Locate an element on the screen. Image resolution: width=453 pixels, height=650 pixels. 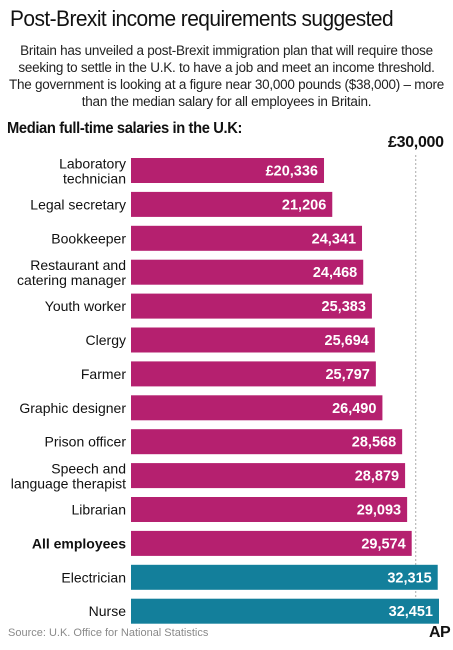
value-label: 25,797 is located at coordinates (347, 375).